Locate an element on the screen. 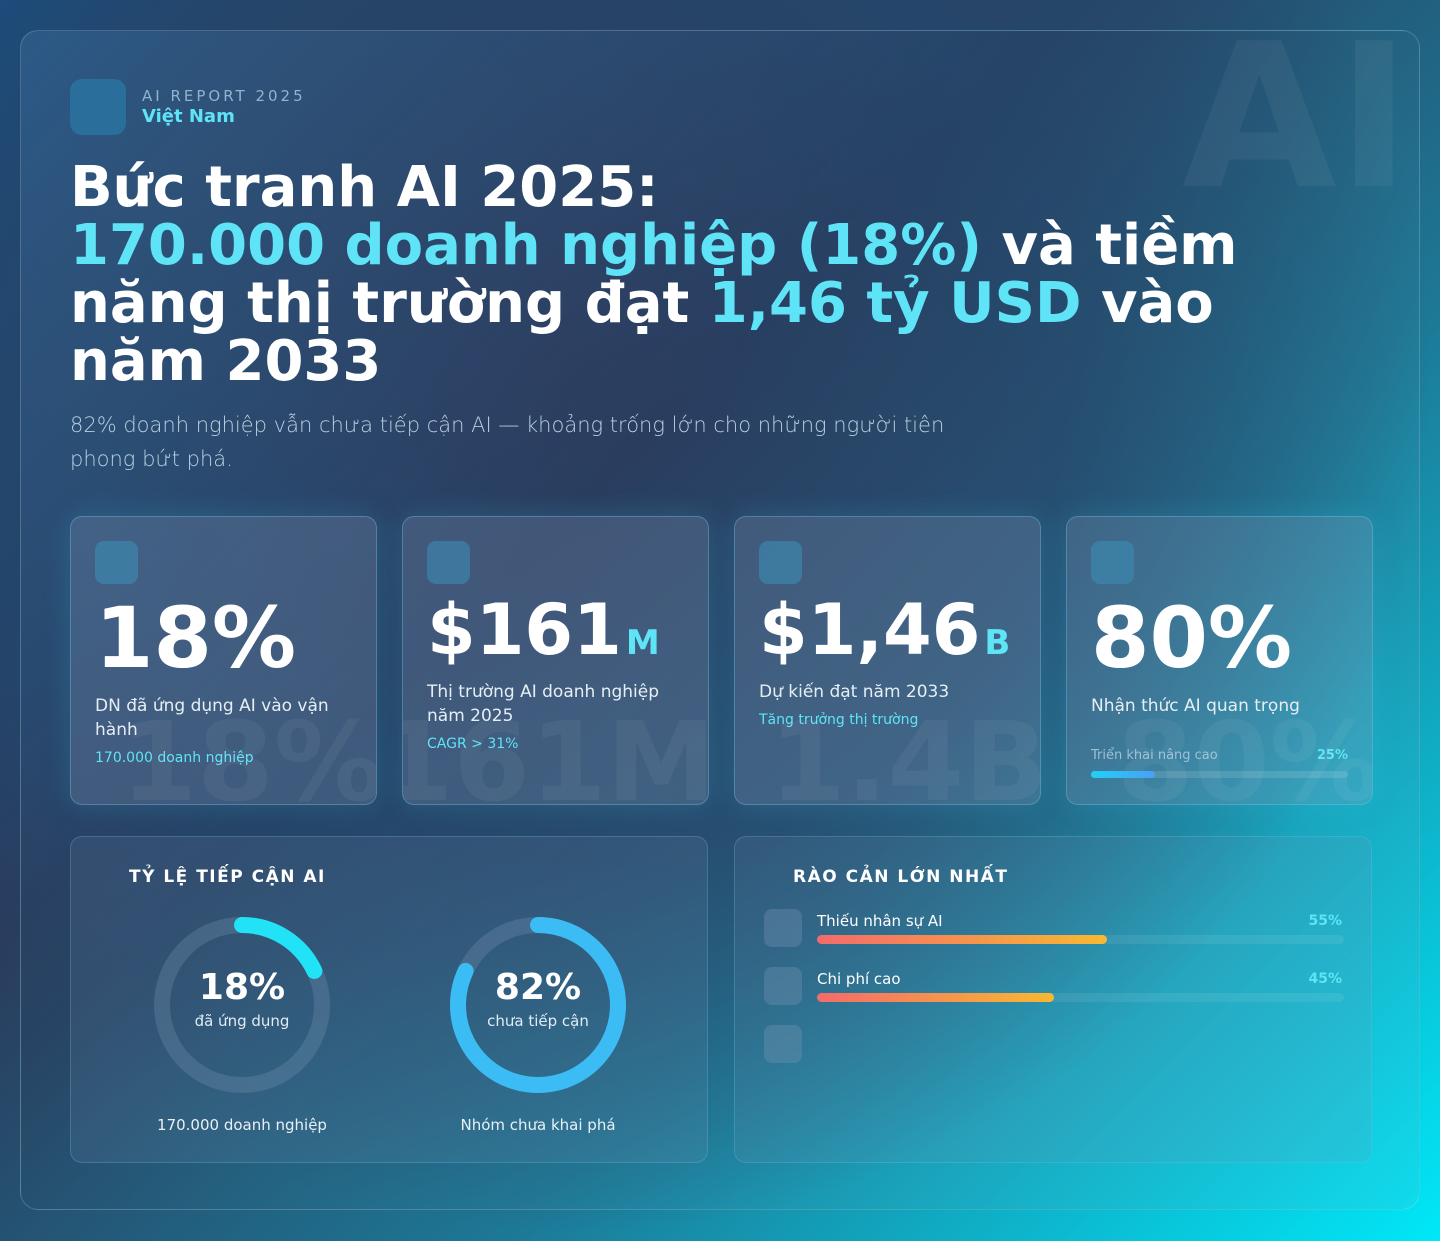  stat-note: CAGR > 31% is located at coordinates (473, 743).